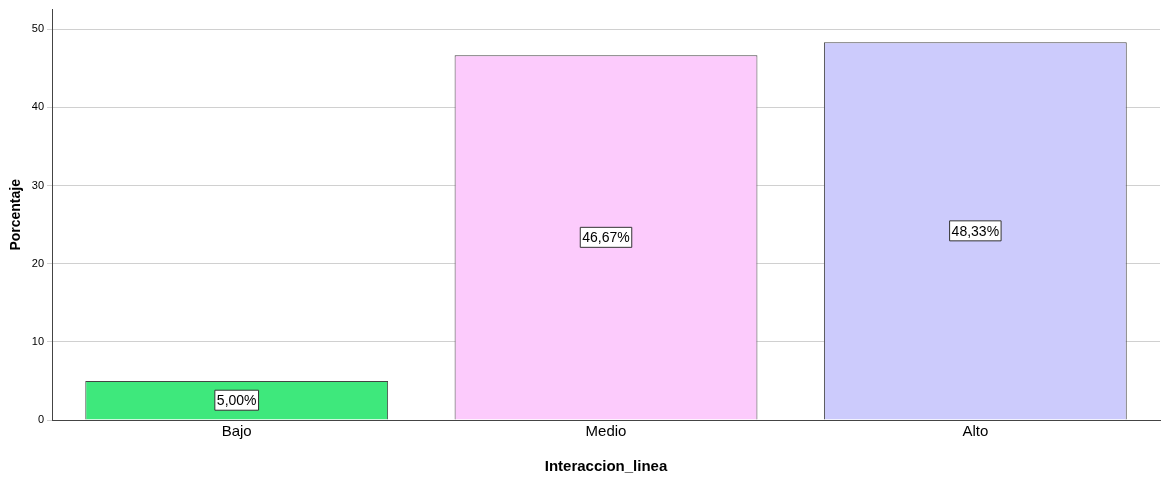  What do you see at coordinates (38, 262) in the screenshot?
I see `y-tick-label: 20` at bounding box center [38, 262].